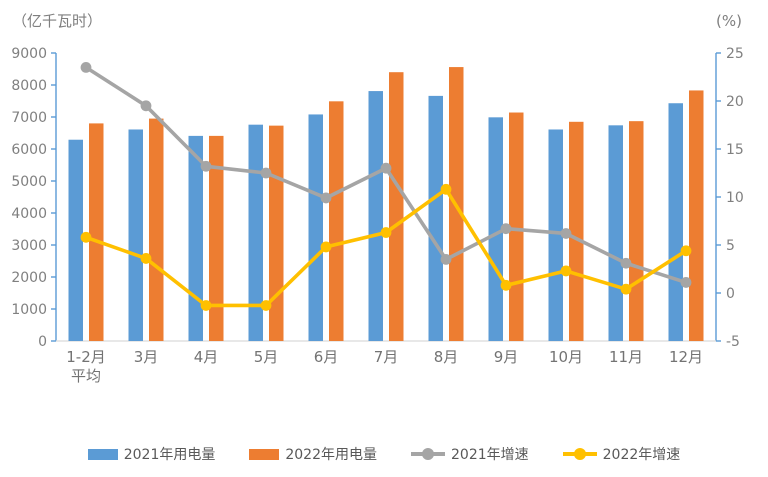  What do you see at coordinates (730, 246) in the screenshot?
I see `right-axis-tick-label: 5` at bounding box center [730, 246].